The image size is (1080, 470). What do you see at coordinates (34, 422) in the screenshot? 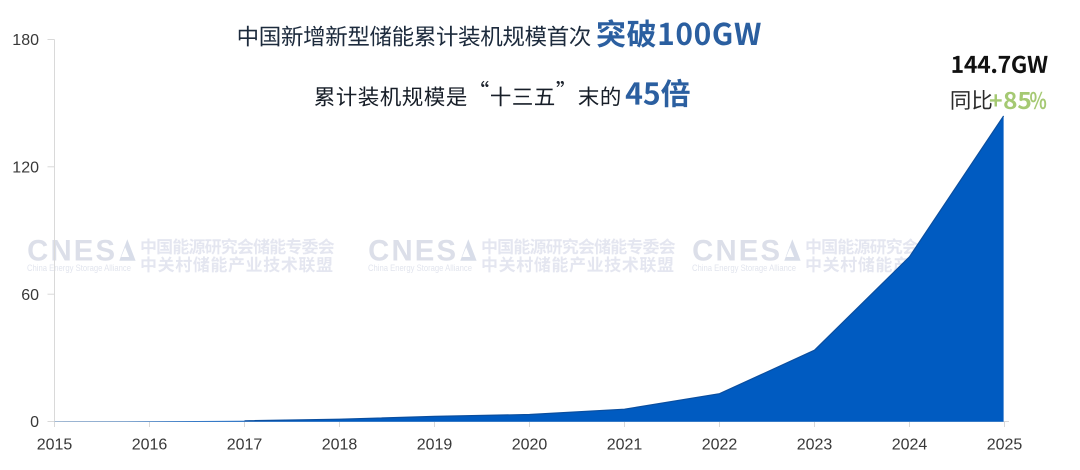
I see `svg-text: 0` at bounding box center [34, 422].